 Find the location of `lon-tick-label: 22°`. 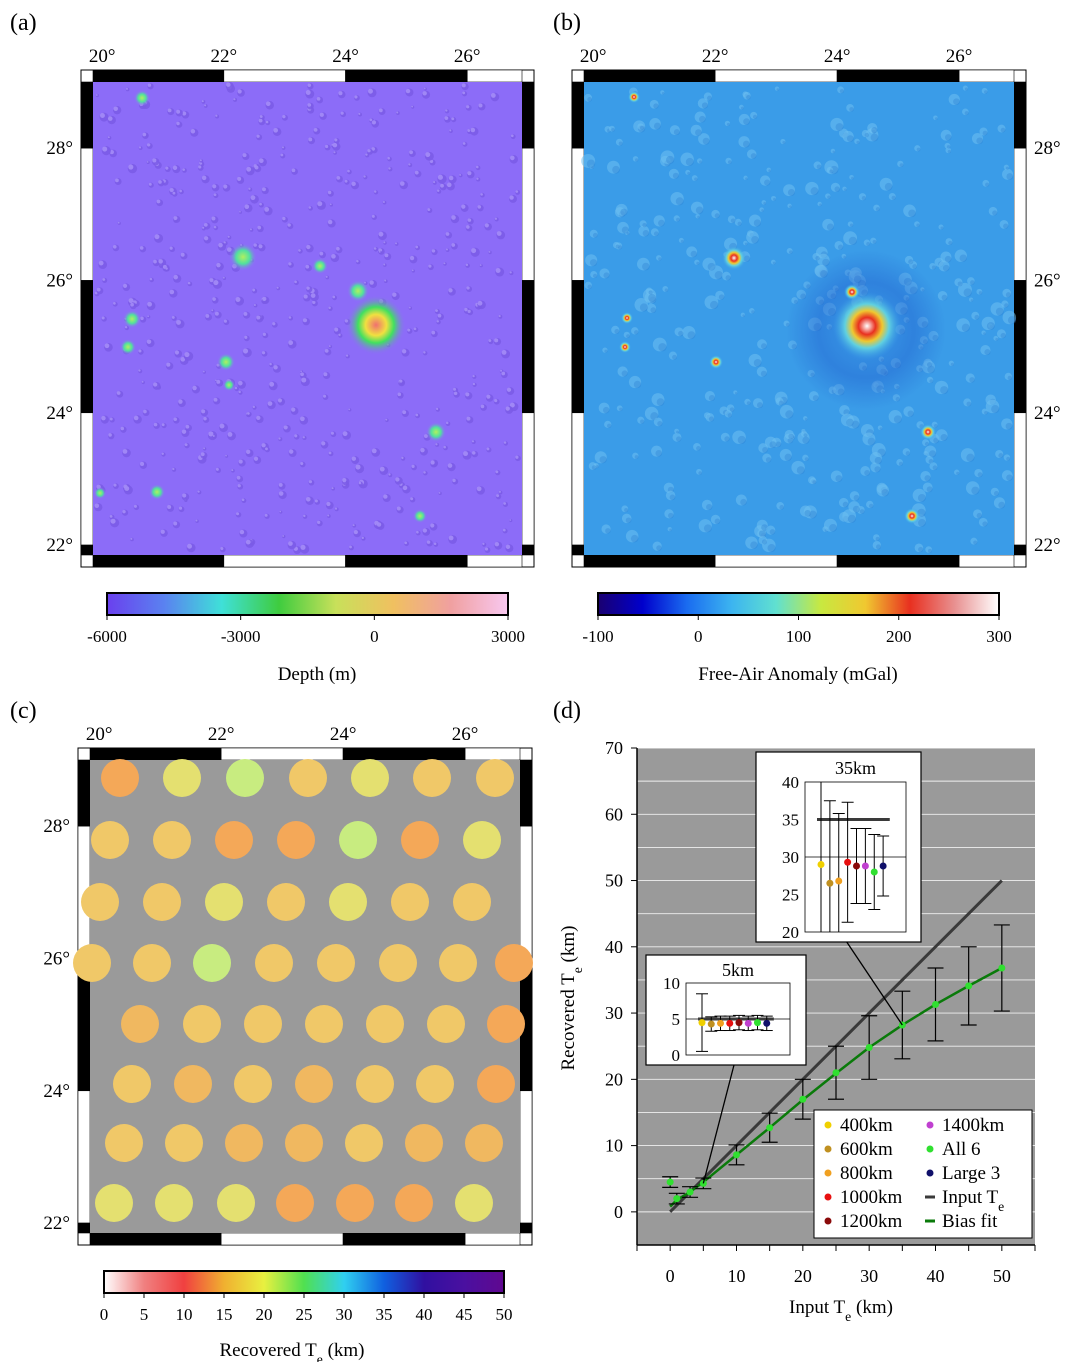

lon-tick-label: 22° is located at coordinates (715, 56).